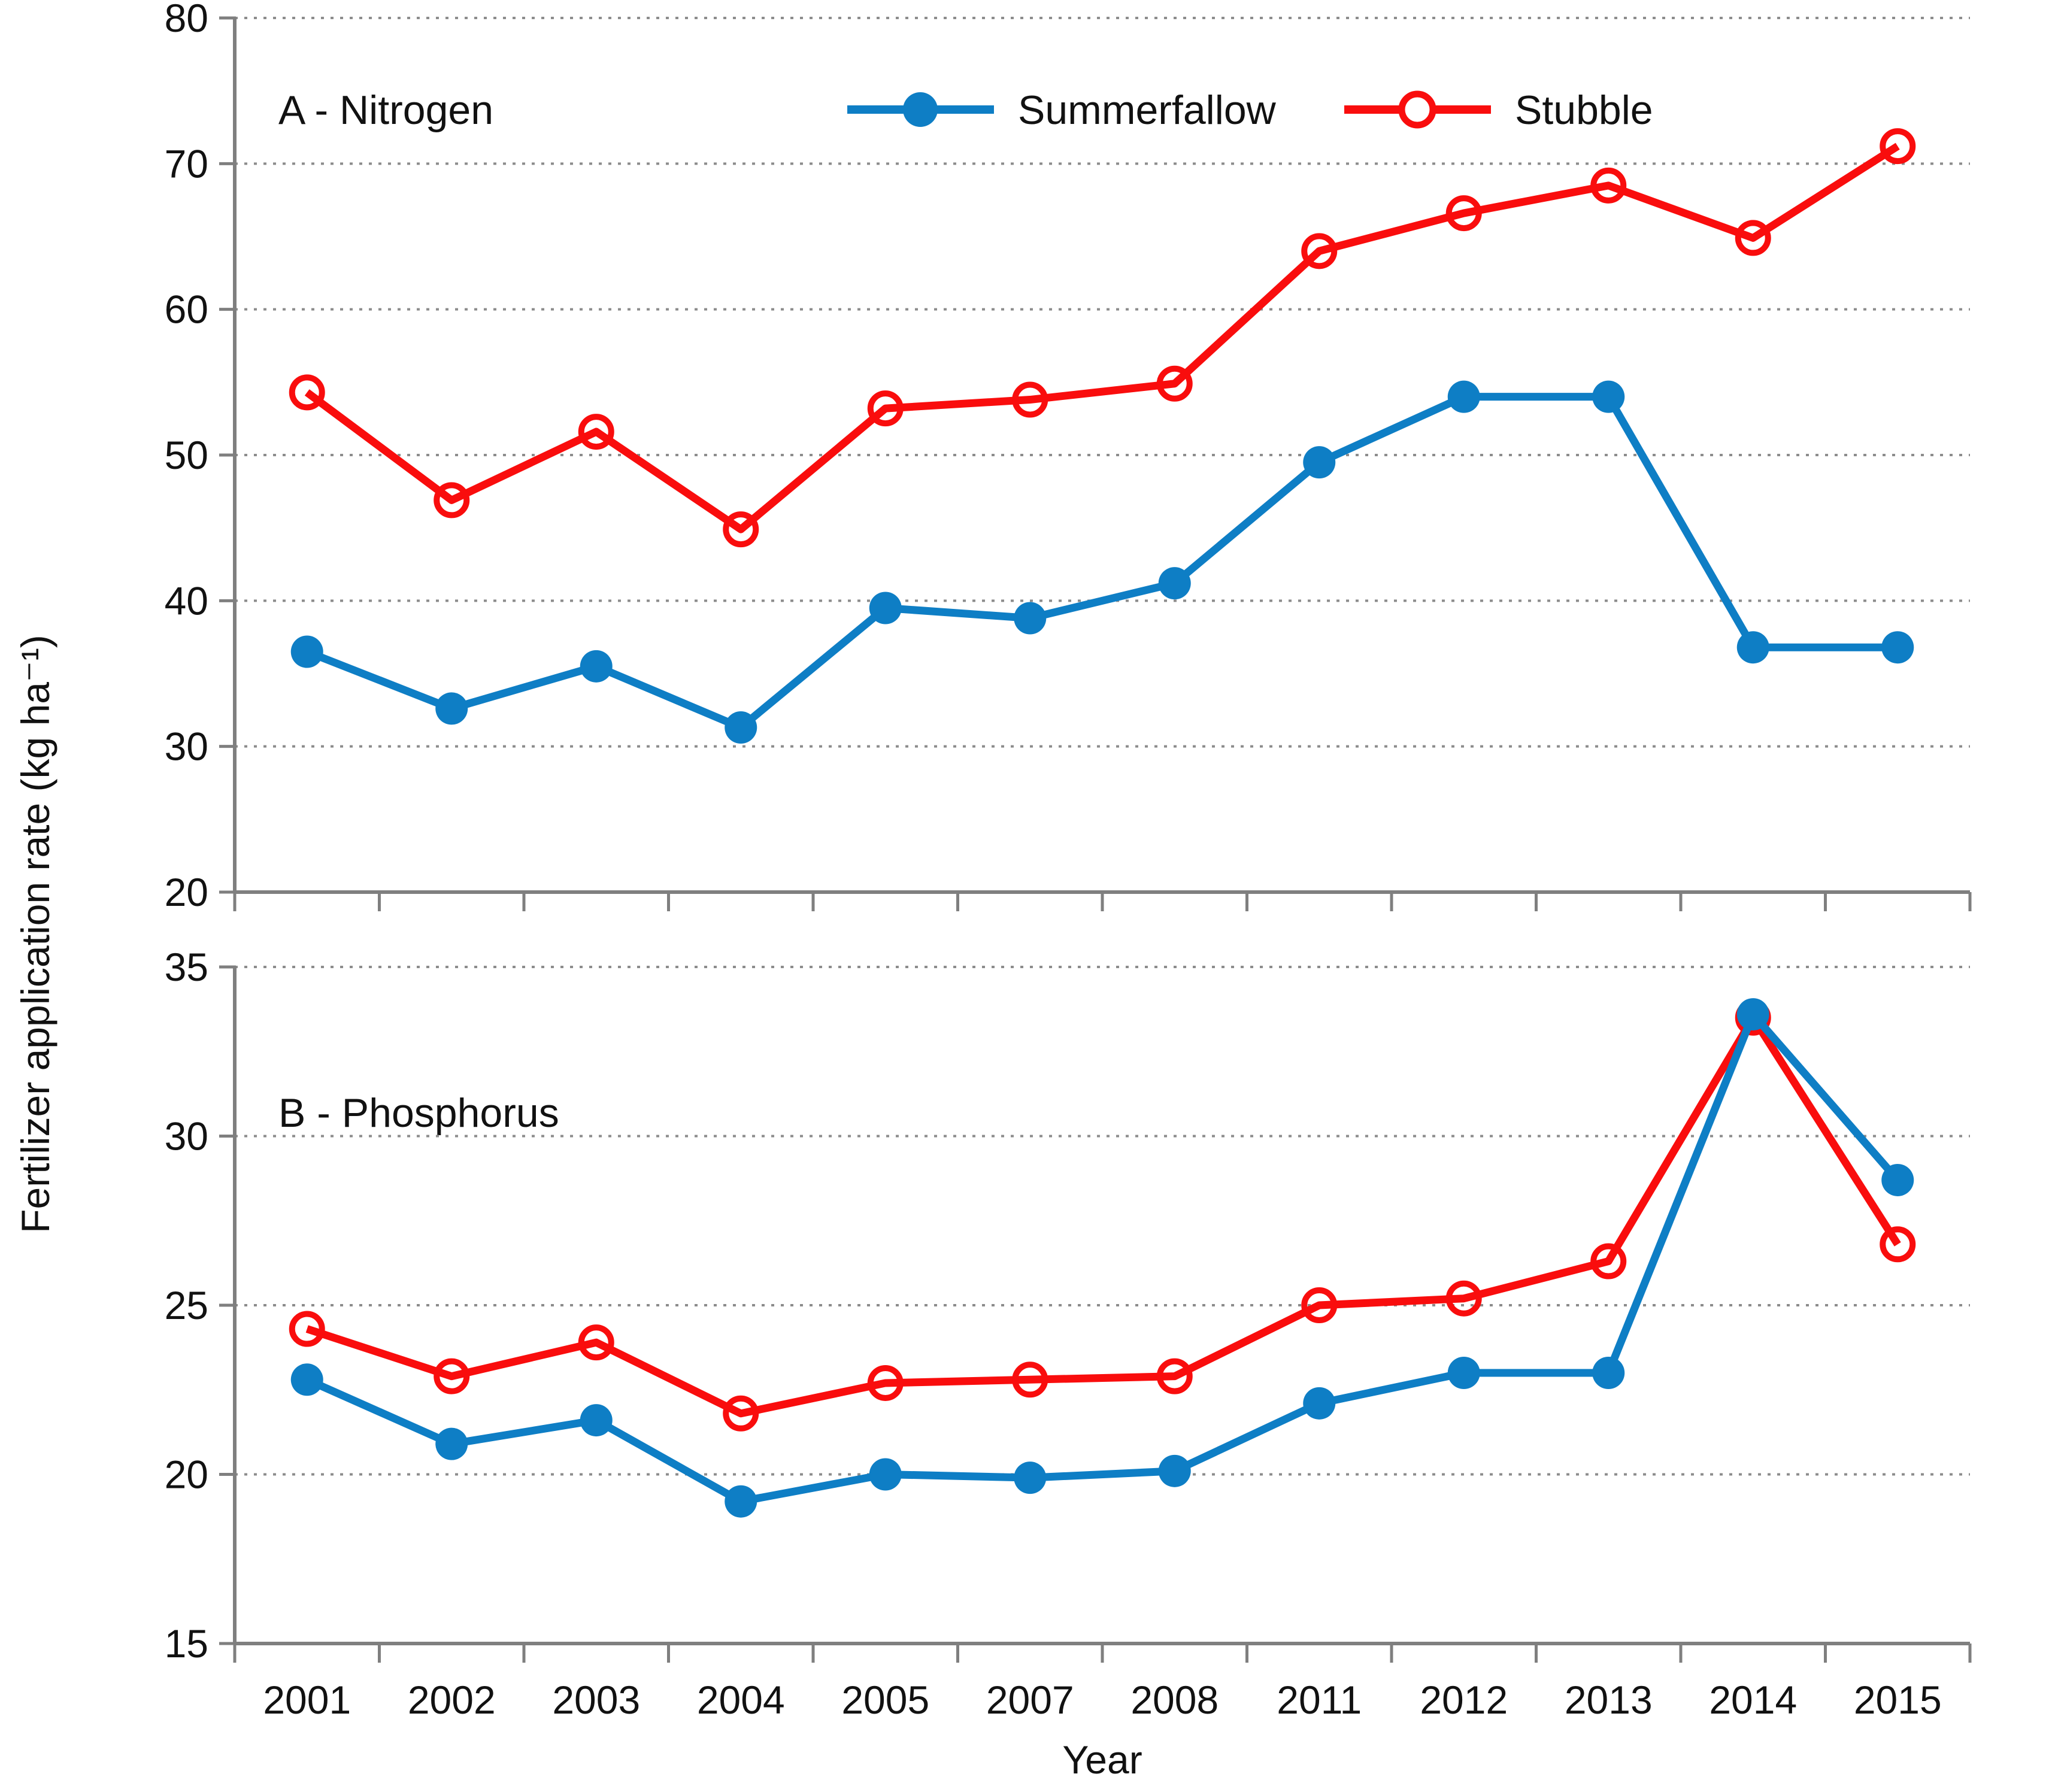  Describe the element at coordinates (1753, 238) in the screenshot. I see `stubble-marker-2014` at that location.